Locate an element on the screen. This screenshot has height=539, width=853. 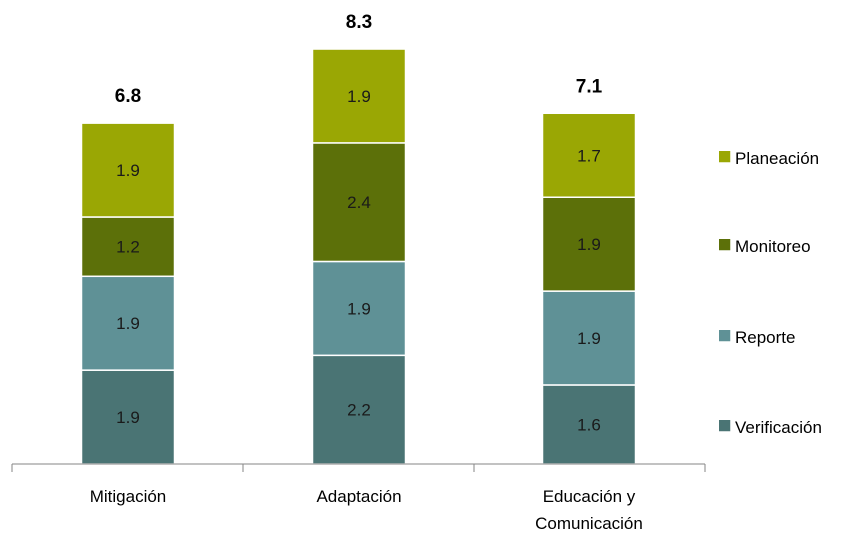
legend-label-verificacion: Verificación is located at coordinates (778, 427).